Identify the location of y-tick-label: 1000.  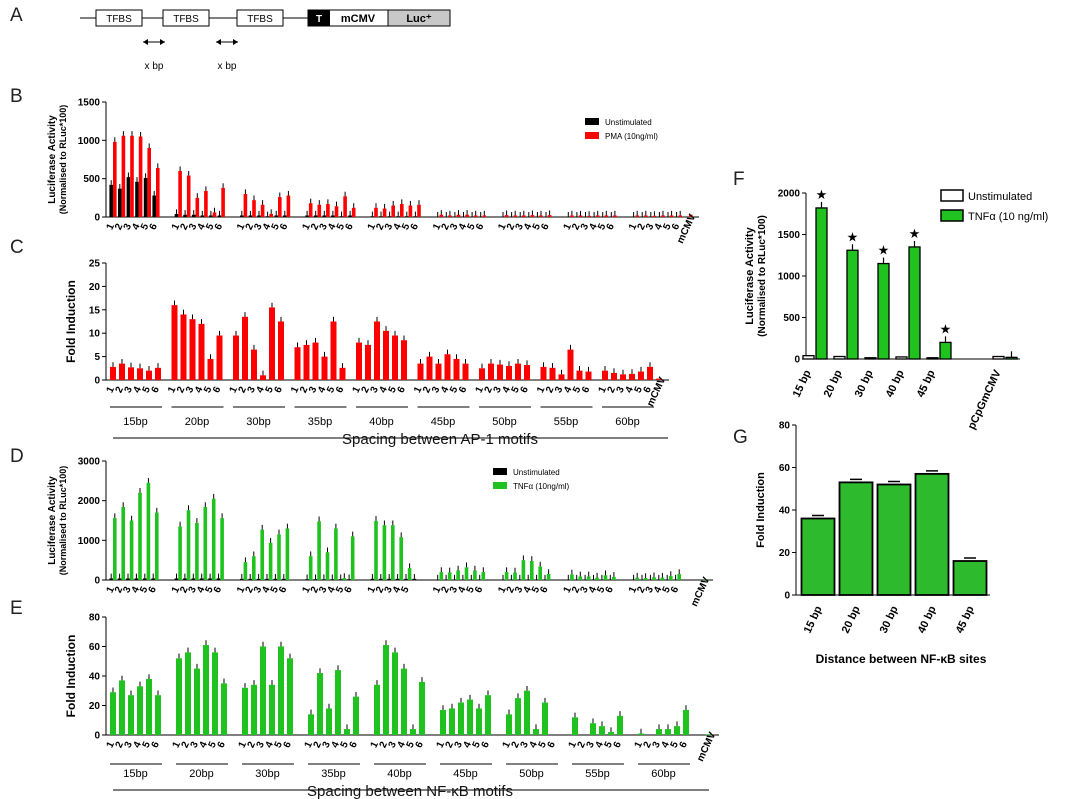
(89, 141).